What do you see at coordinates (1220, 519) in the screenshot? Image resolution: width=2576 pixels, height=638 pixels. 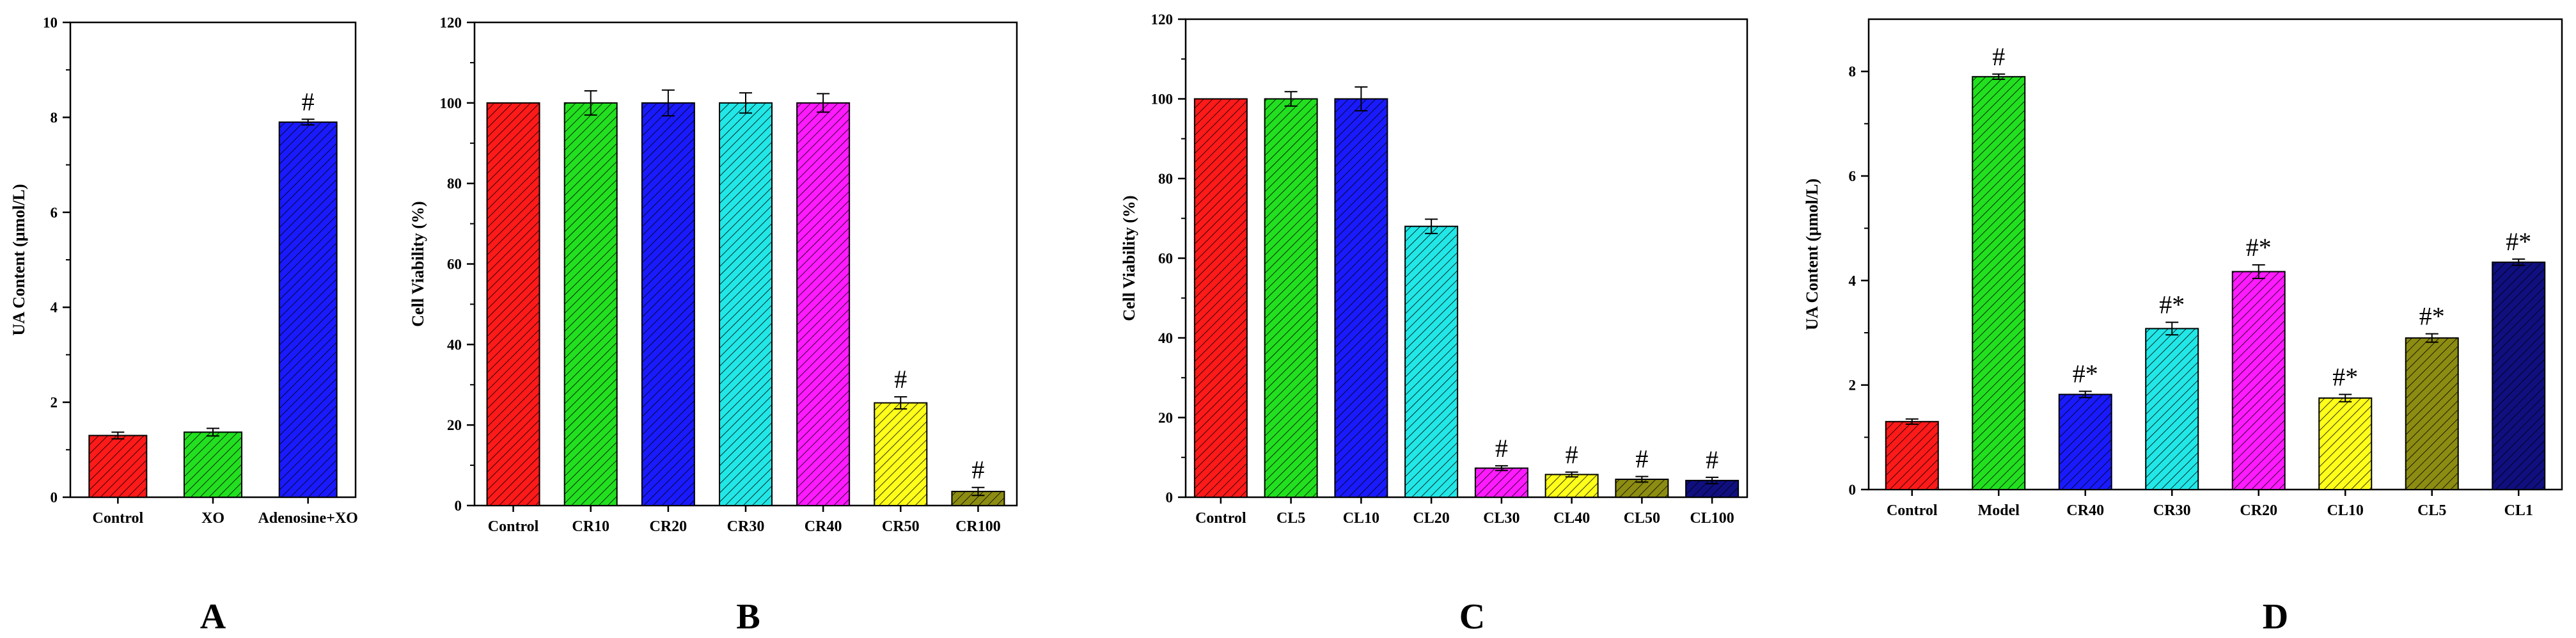 I see `panel-c-category-label-1: Control` at bounding box center [1220, 519].